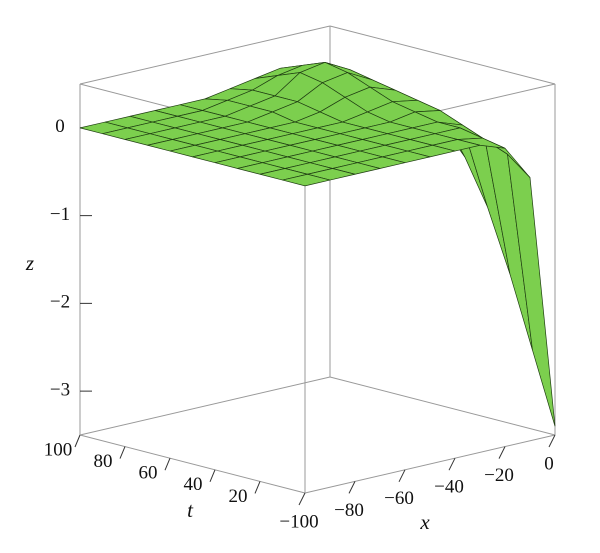 The width and height of the screenshot is (600, 553). Describe the element at coordinates (29, 263) in the screenshot. I see `z-axis-label: z` at that location.